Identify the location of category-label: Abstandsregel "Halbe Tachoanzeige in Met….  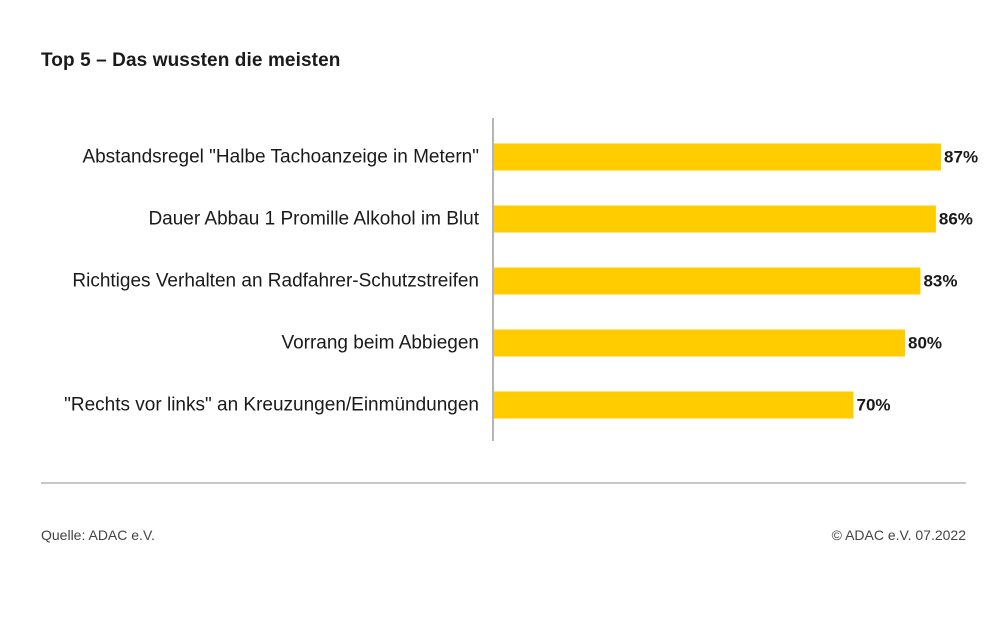
(280, 157).